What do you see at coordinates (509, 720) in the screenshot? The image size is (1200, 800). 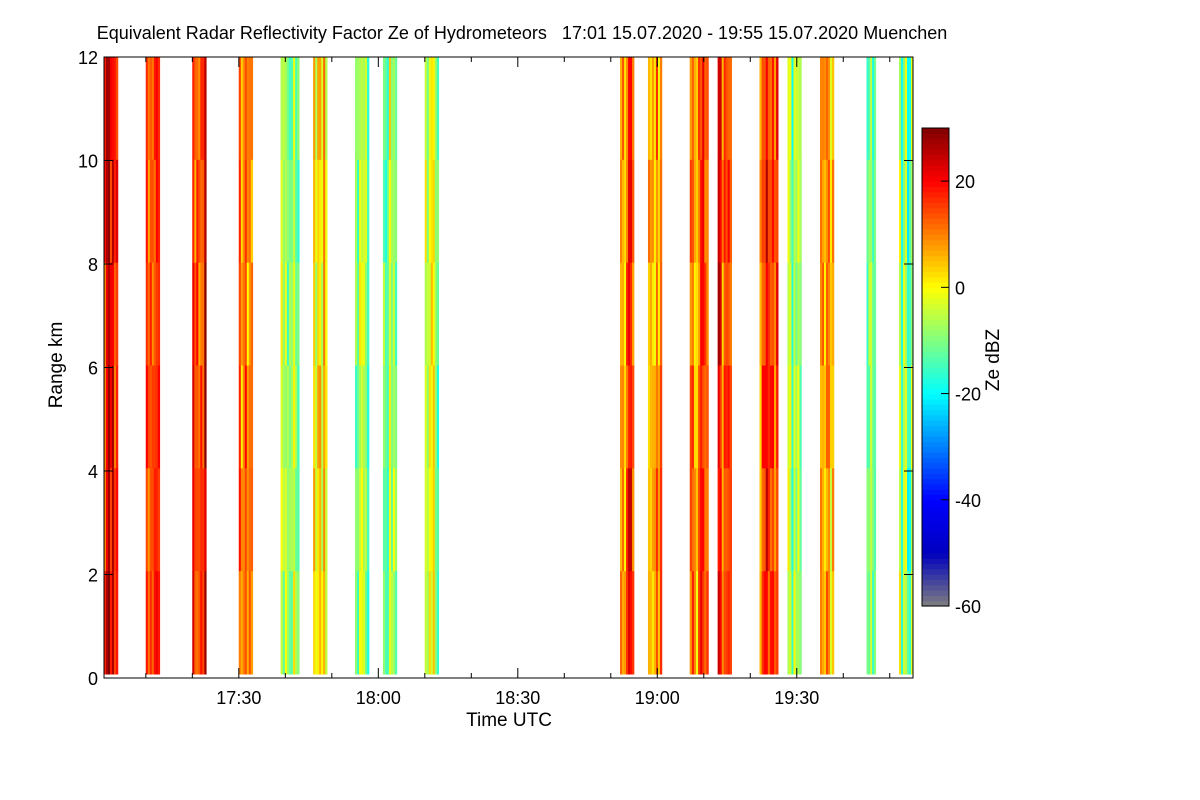 I see `x-axis-label: Time UTC` at bounding box center [509, 720].